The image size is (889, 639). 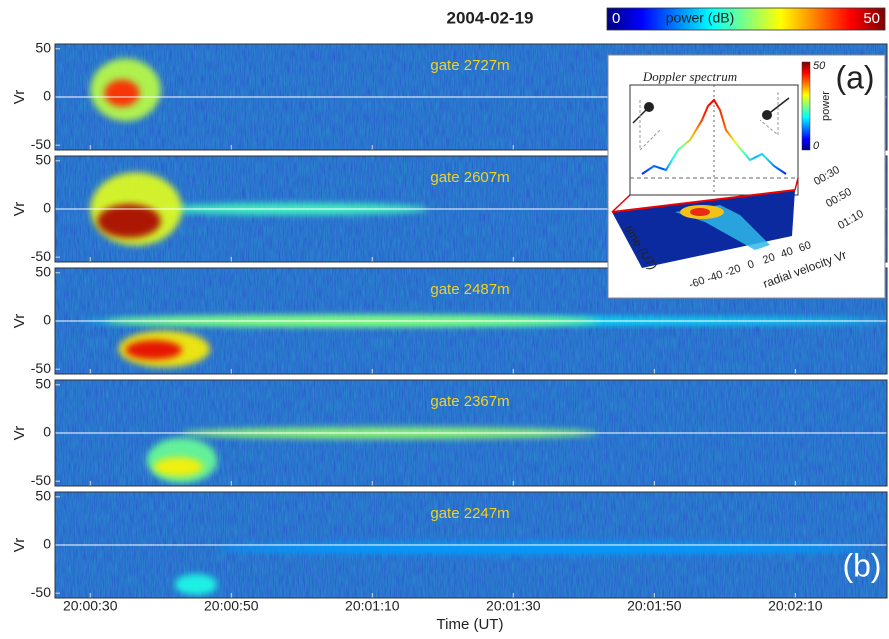 I want to click on x-tick-label: 20:00:50, so click(x=231, y=606).